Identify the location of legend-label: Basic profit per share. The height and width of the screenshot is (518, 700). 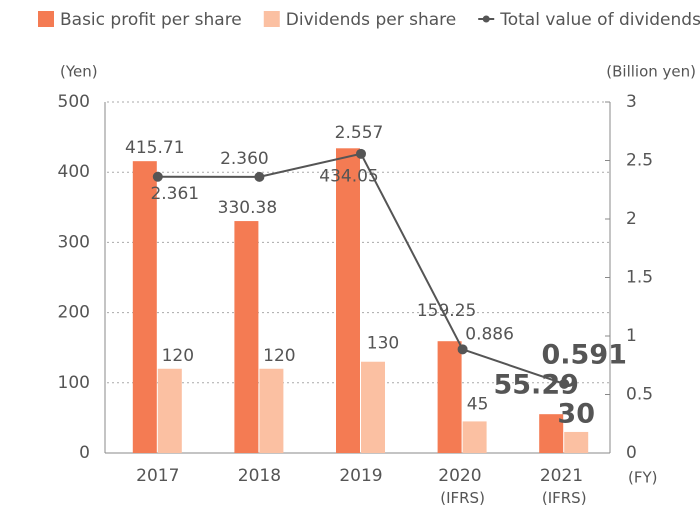
(151, 20).